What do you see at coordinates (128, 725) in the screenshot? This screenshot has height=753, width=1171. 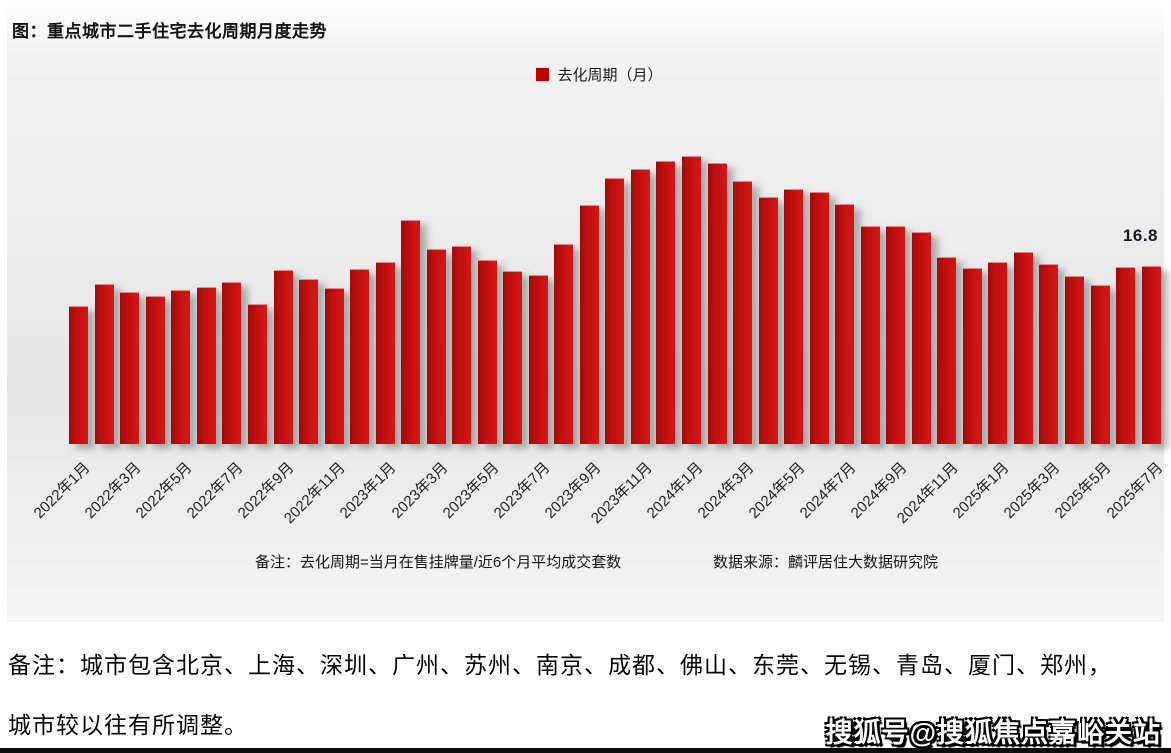 I see `footer-note-line2: 城市较以往有所调整。` at bounding box center [128, 725].